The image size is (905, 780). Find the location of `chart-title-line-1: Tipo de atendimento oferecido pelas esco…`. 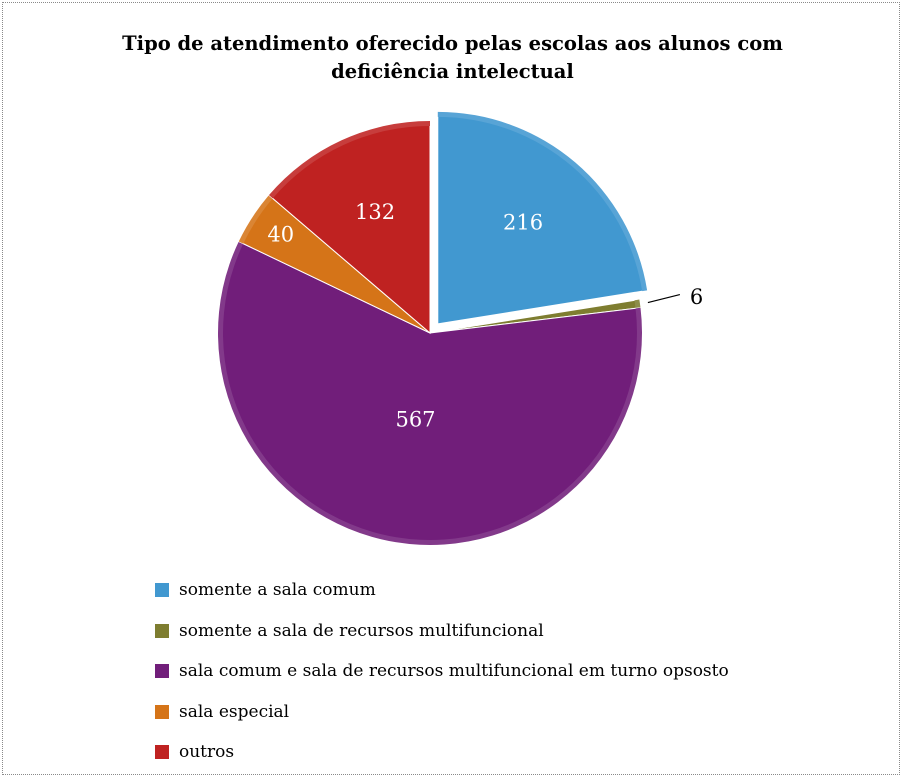

chart-title-line-1: Tipo de atendimento oferecido pelas esco… is located at coordinates (452, 43).